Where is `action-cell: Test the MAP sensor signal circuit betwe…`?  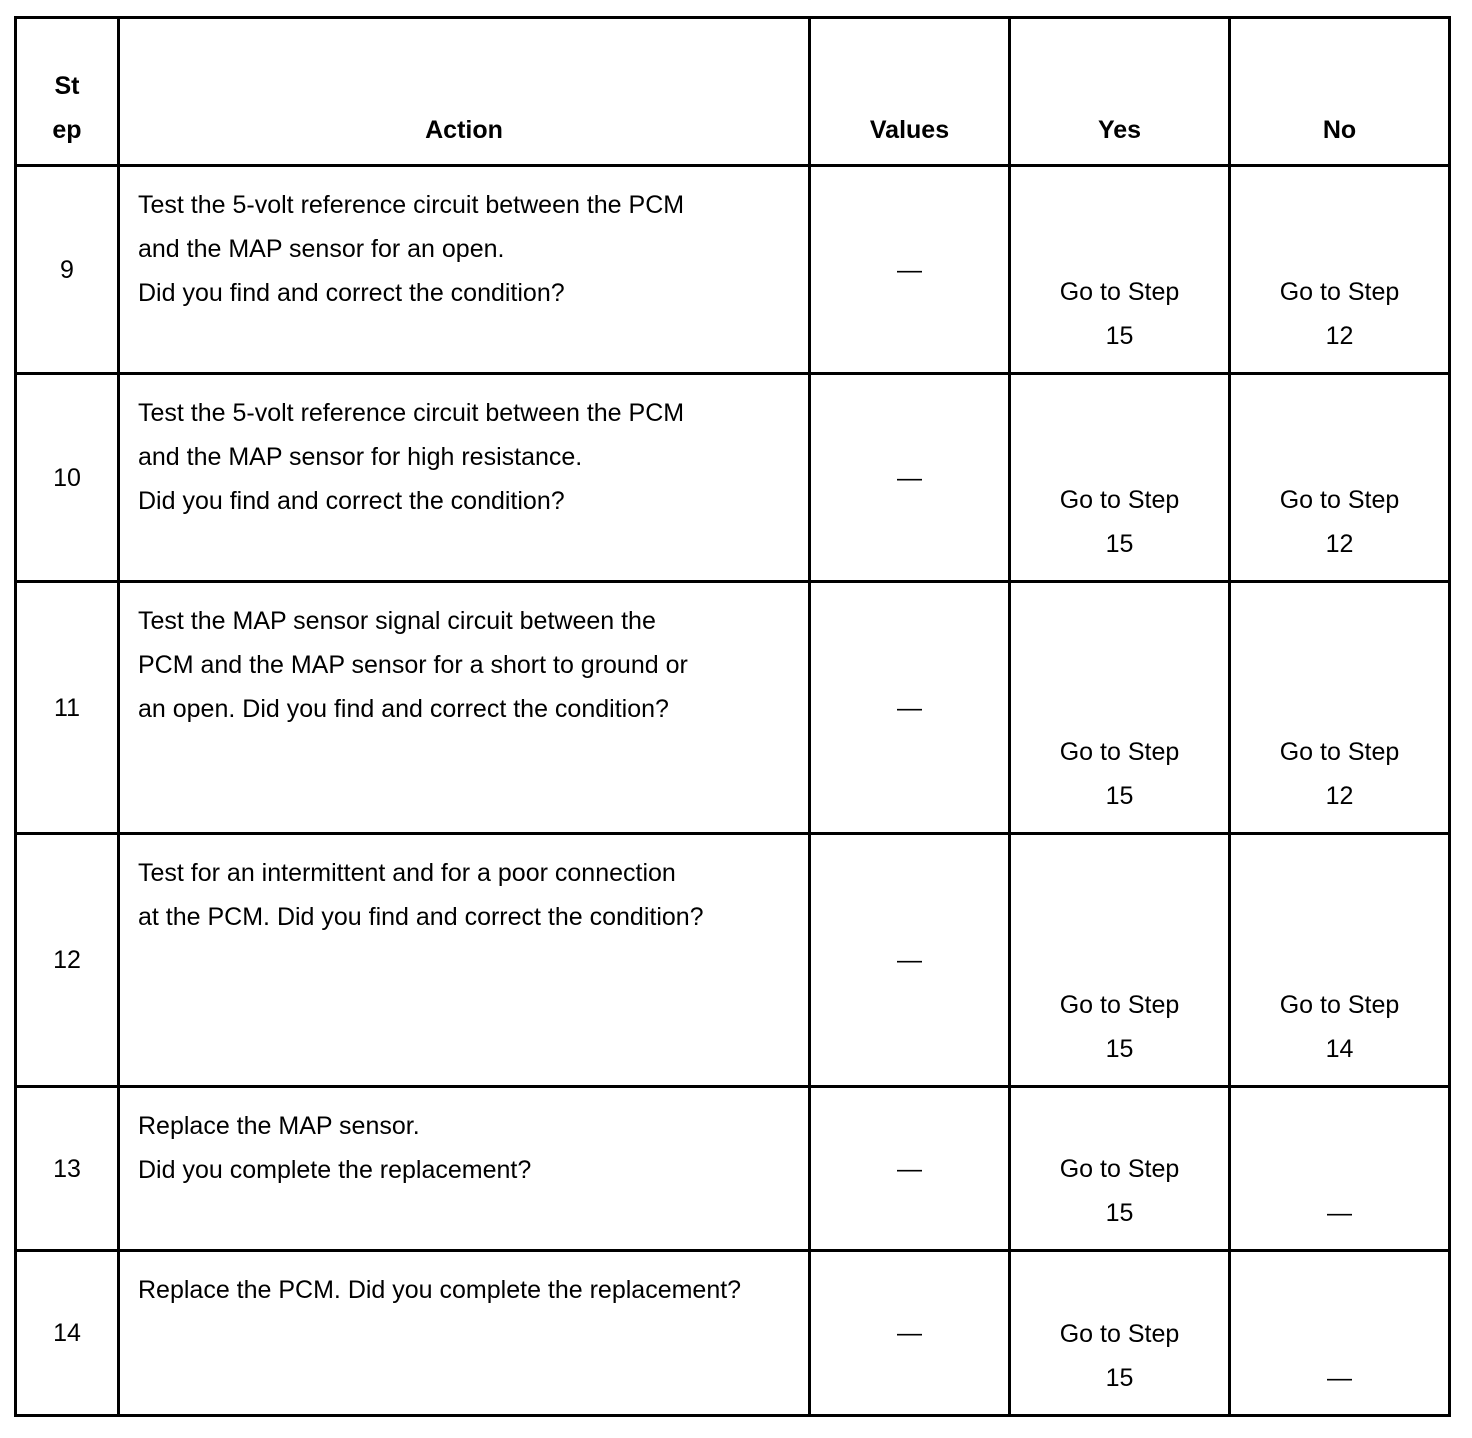
action-cell: Test the MAP sensor signal circuit betwe… is located at coordinates (464, 707).